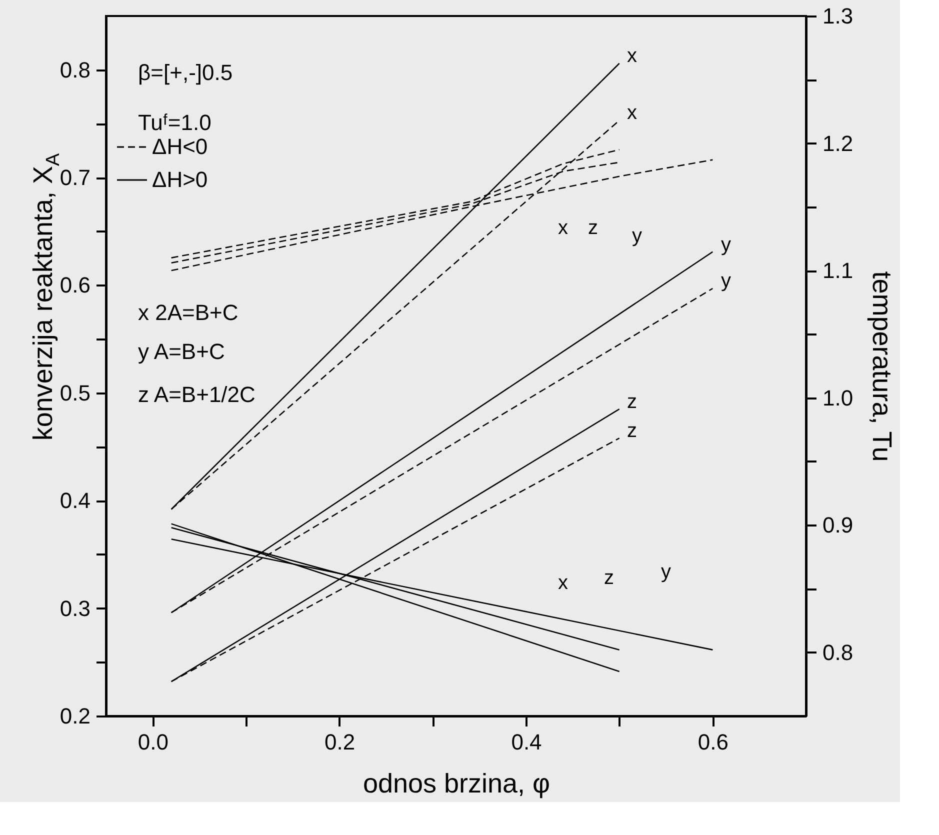  What do you see at coordinates (838, 652) in the screenshot?
I see `y2-tick-label: 0.8` at bounding box center [838, 652].